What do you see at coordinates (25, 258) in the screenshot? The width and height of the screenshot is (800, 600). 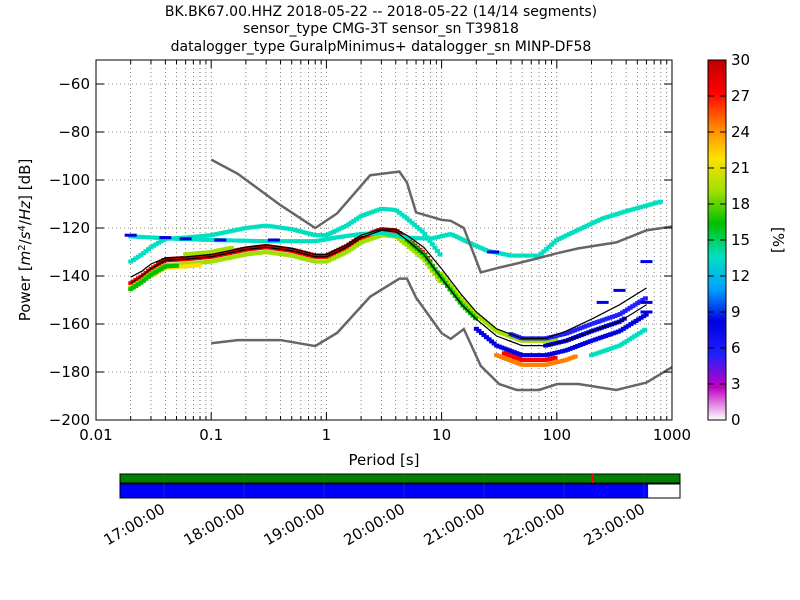 I see `y-label-unit-m: m` at bounding box center [25, 258].